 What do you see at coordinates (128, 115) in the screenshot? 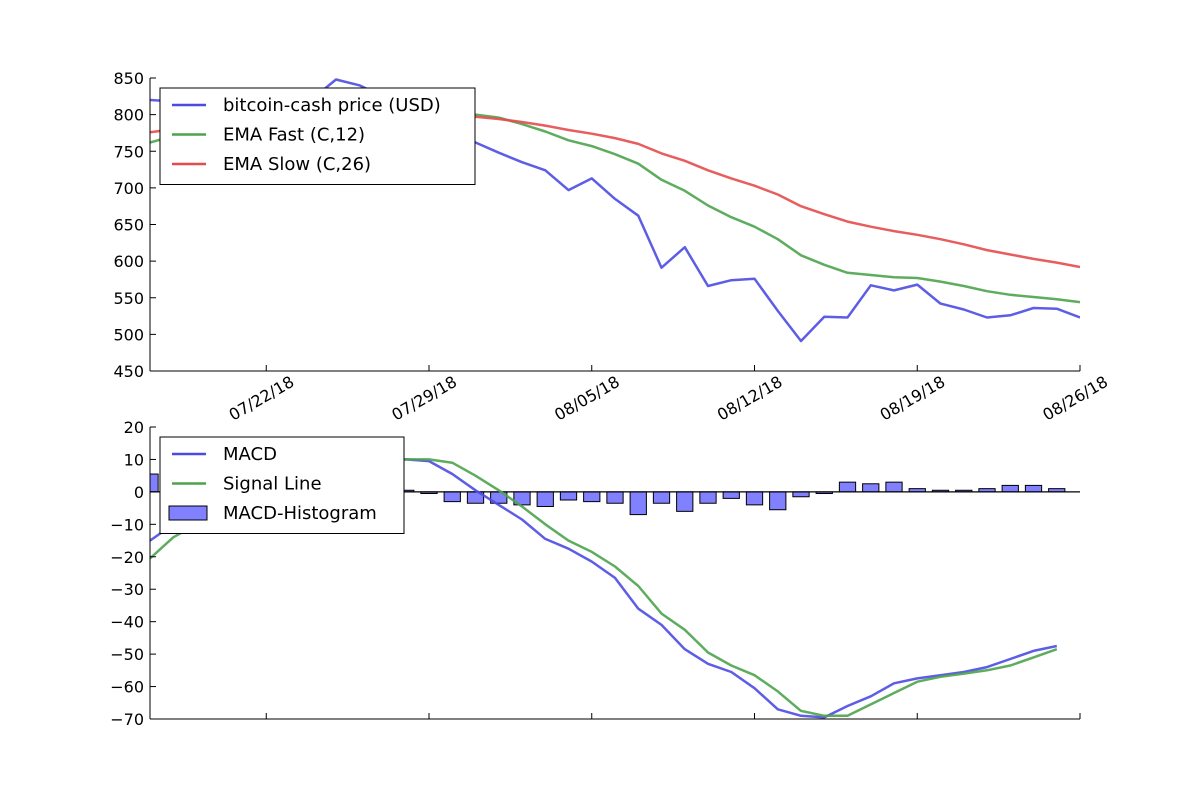
I see `y-tick-label: 800` at bounding box center [128, 115].